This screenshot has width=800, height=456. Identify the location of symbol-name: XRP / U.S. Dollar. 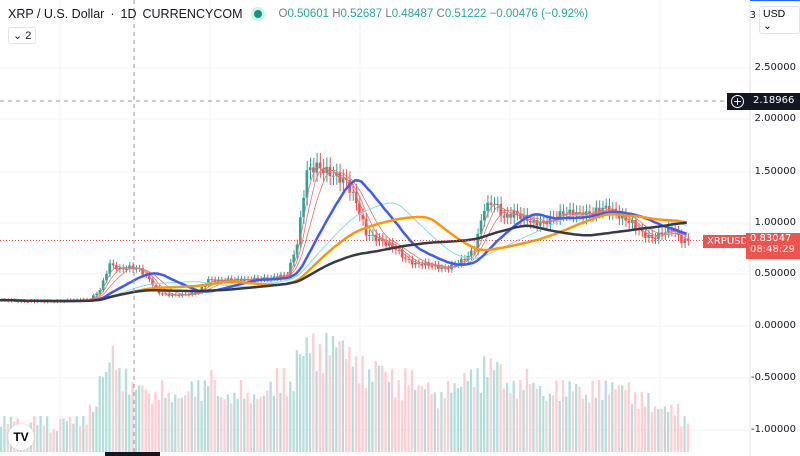
(56, 14).